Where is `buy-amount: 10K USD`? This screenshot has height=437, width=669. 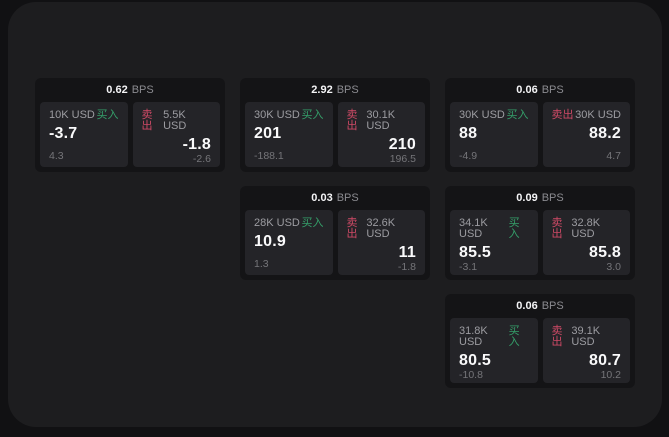 buy-amount: 10K USD is located at coordinates (72, 115).